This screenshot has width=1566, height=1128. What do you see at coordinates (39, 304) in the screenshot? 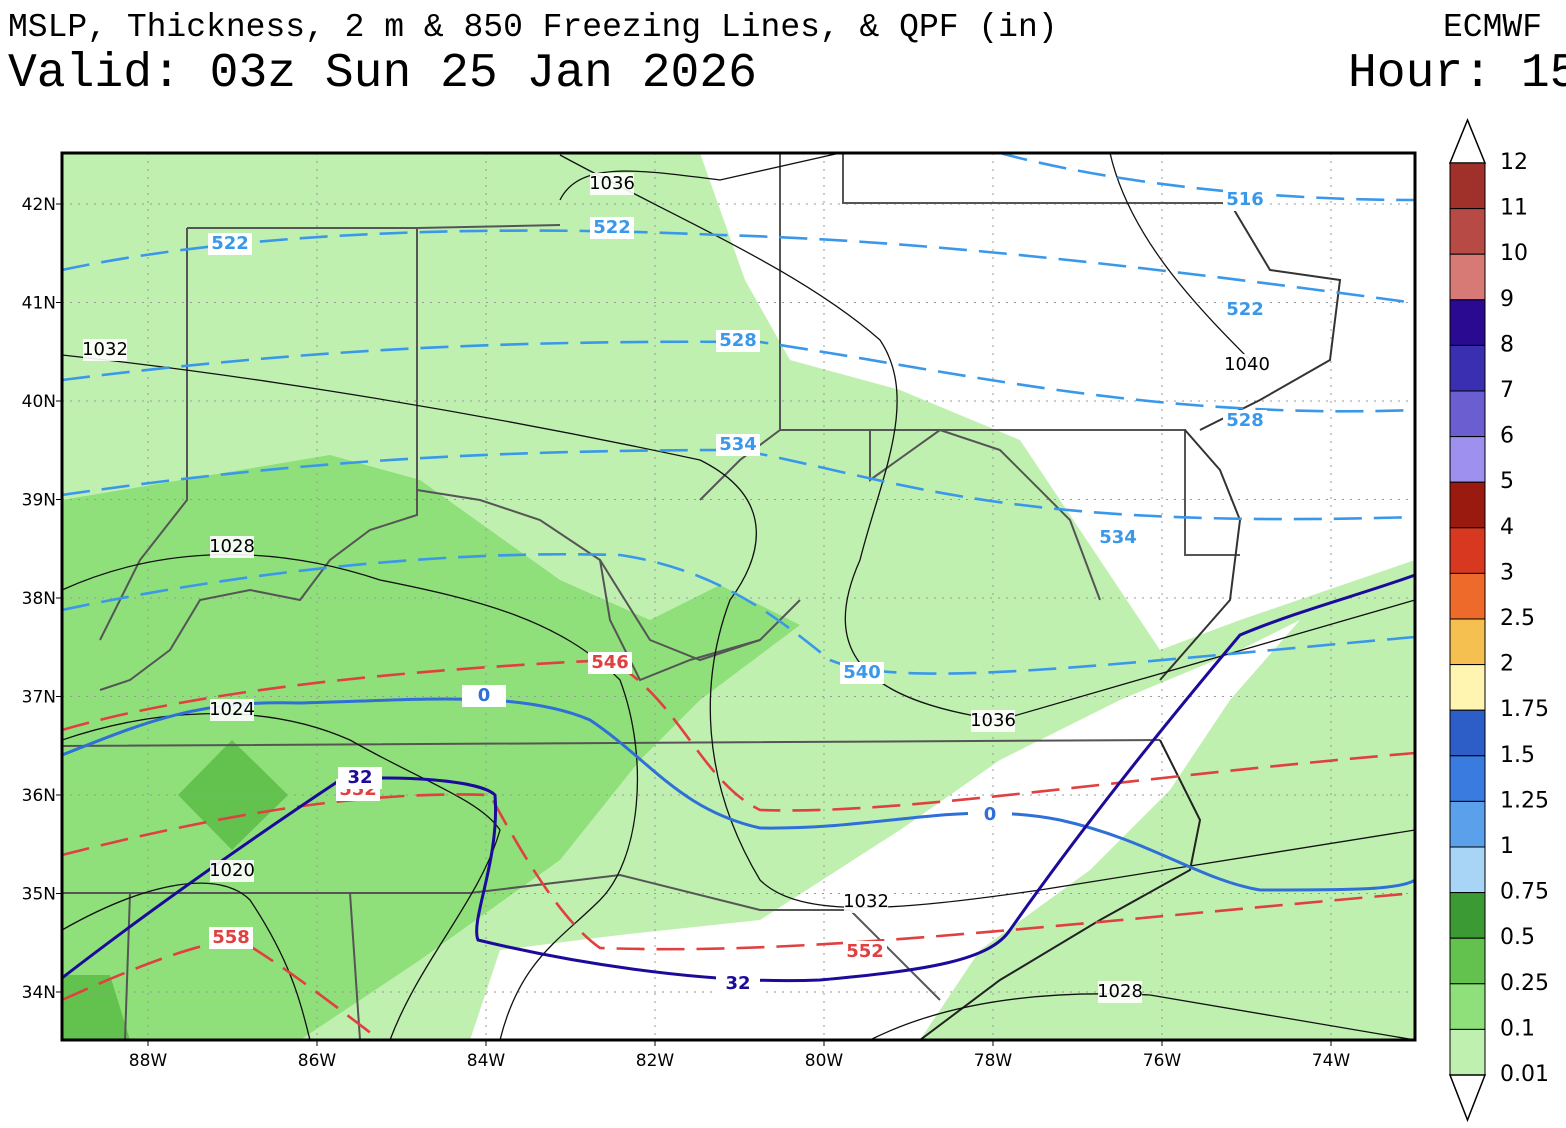
I see `lat-label: 41N` at bounding box center [39, 304].